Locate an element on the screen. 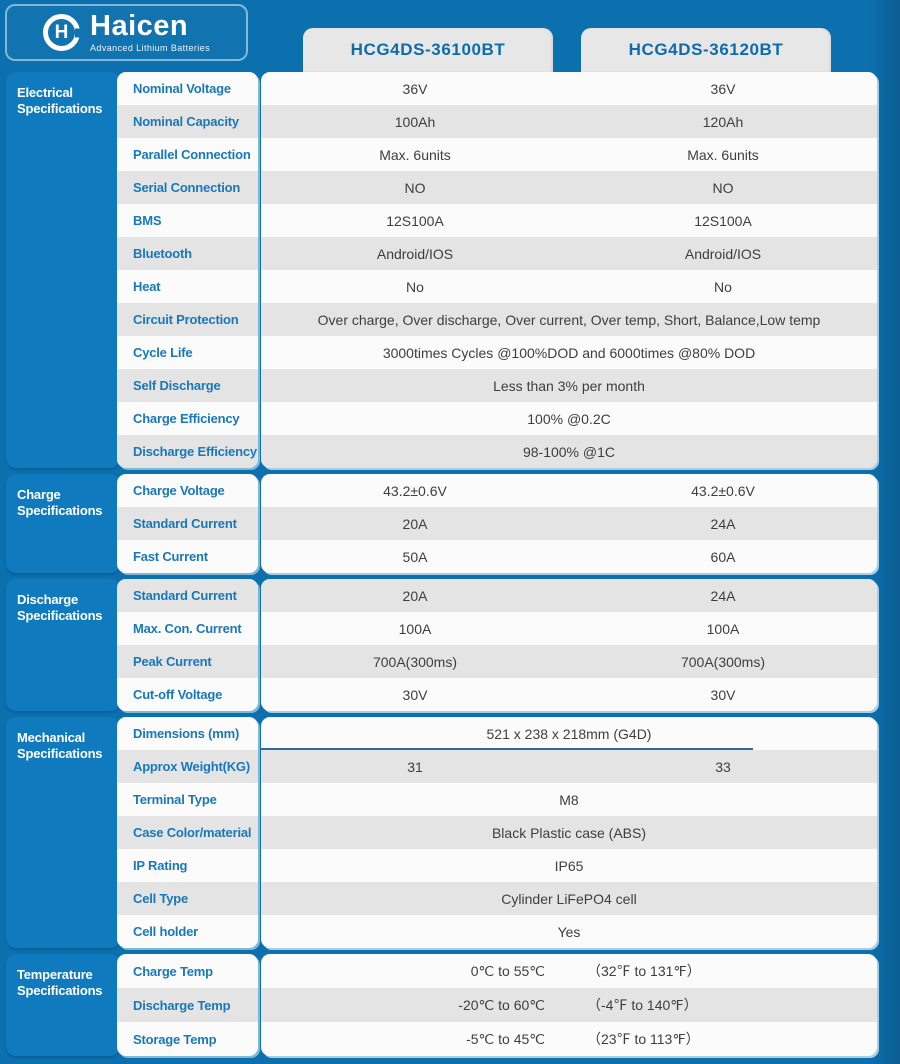  spec-value-celsius: -5℃ to 45℃ is located at coordinates (505, 1038).